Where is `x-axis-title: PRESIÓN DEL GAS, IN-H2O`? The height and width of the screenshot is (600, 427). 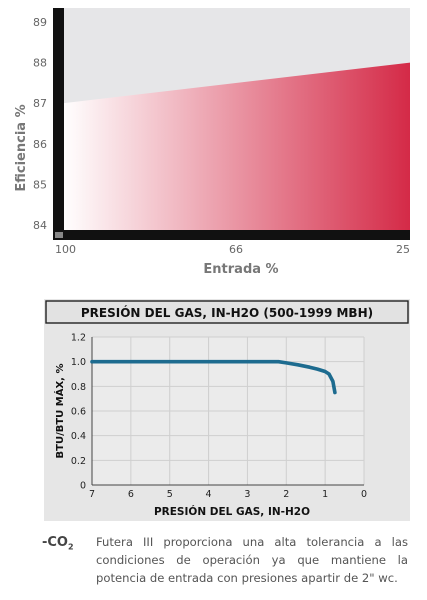
x-axis-title: PRESIÓN DEL GAS, IN-H2O is located at coordinates (232, 511).